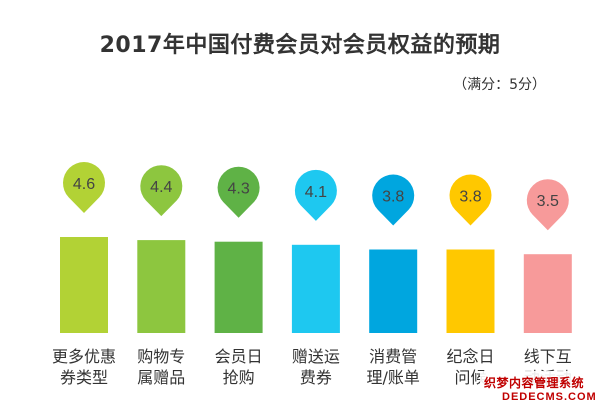  Describe the element at coordinates (548, 201) in the screenshot. I see `value-label-7: 3.5` at that location.